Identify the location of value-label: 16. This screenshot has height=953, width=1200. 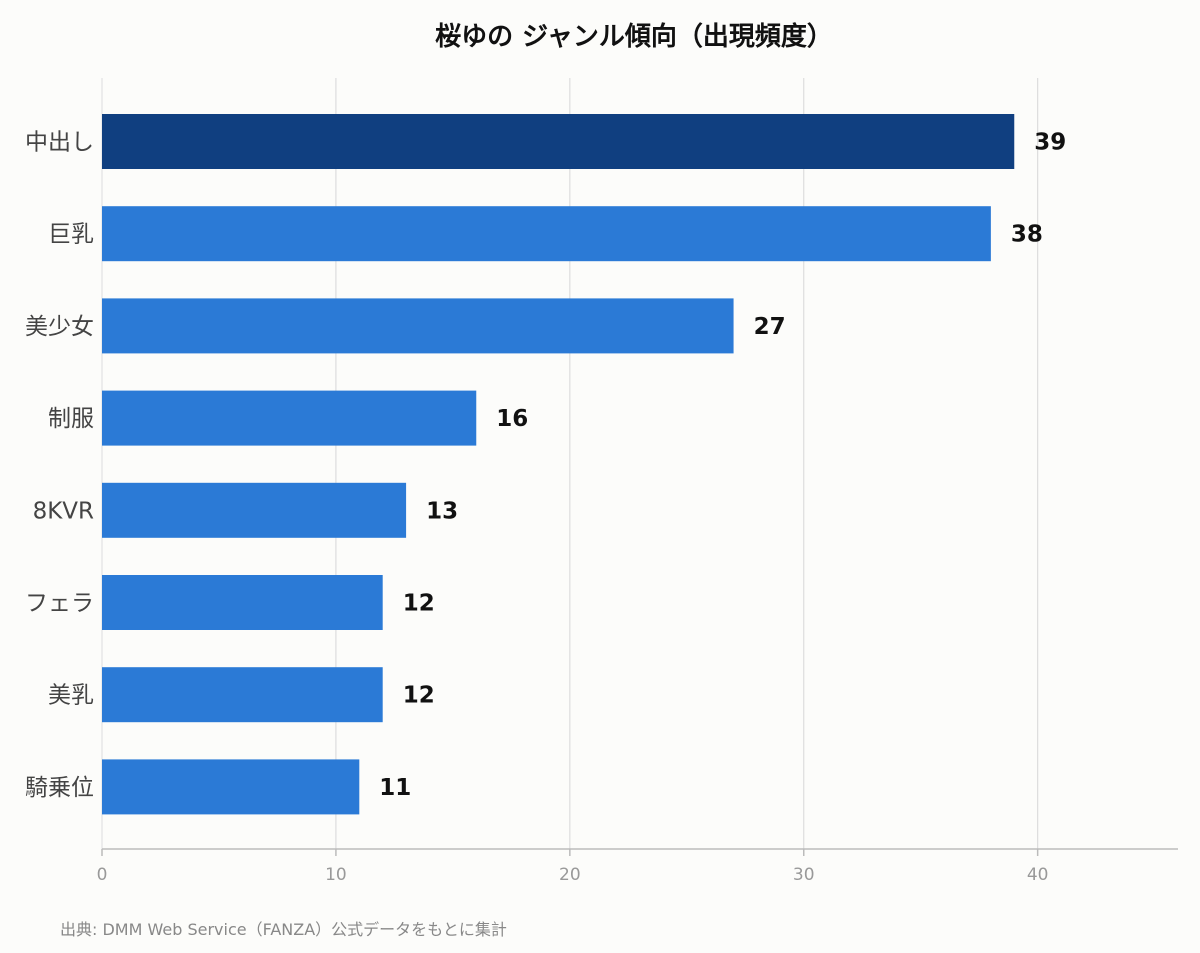
(512, 419).